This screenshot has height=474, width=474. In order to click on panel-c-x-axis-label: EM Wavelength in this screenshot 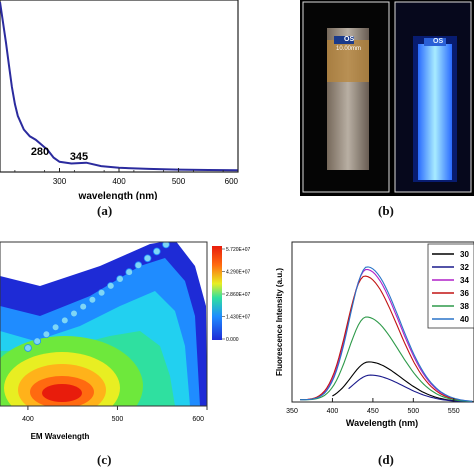, I will do `click(60, 436)`.